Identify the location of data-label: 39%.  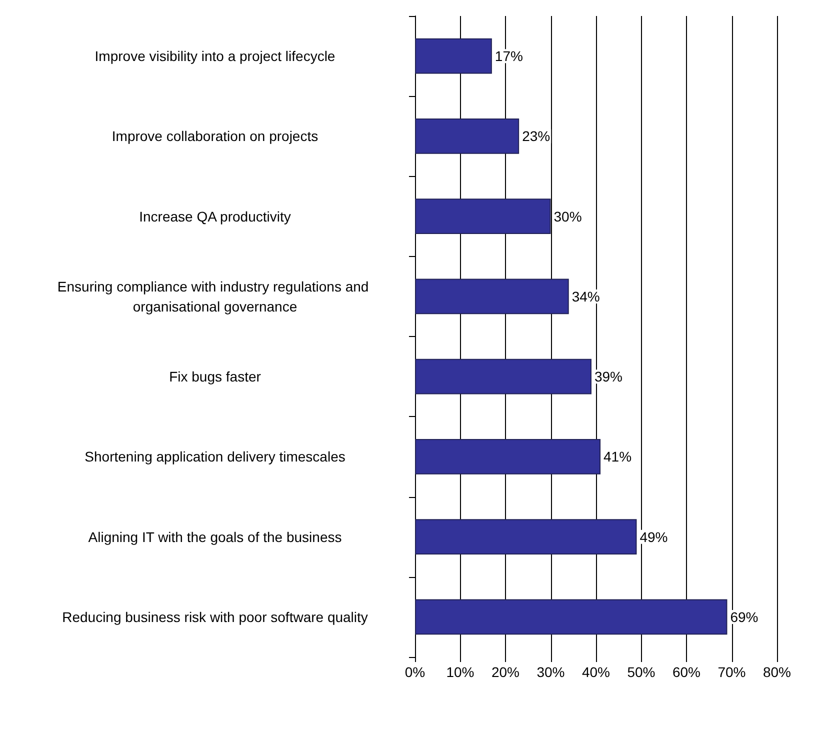
(608, 376).